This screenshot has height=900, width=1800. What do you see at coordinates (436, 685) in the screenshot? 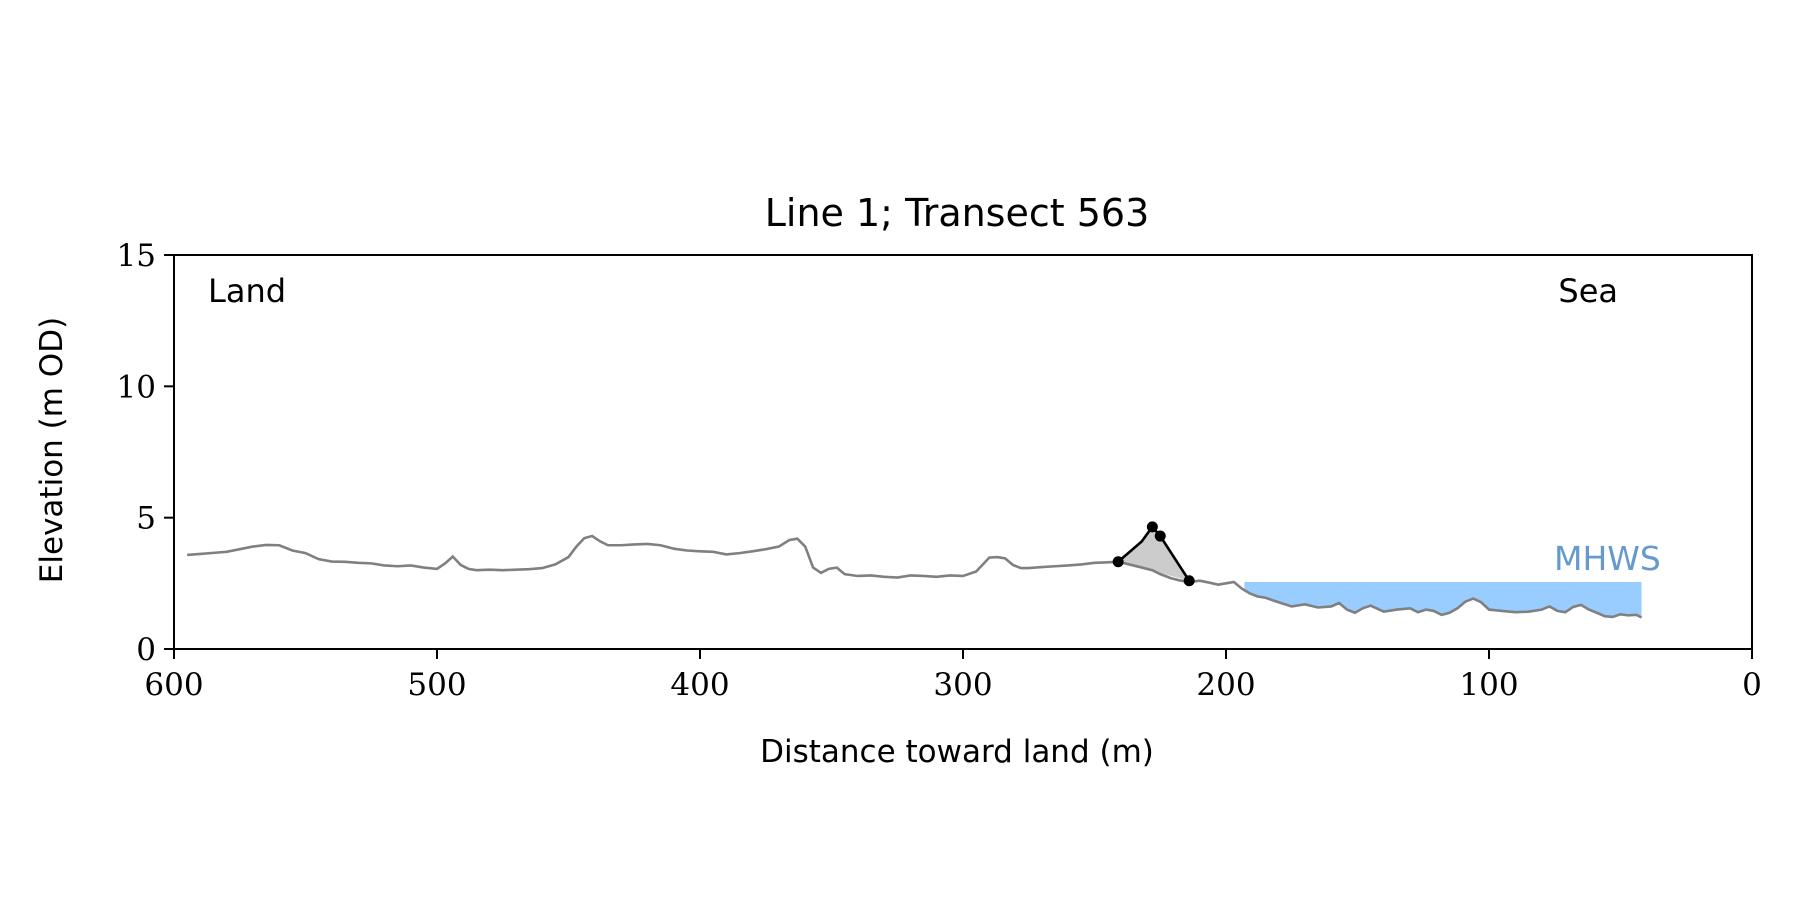
I see `x-tick-label: 500` at bounding box center [436, 685].